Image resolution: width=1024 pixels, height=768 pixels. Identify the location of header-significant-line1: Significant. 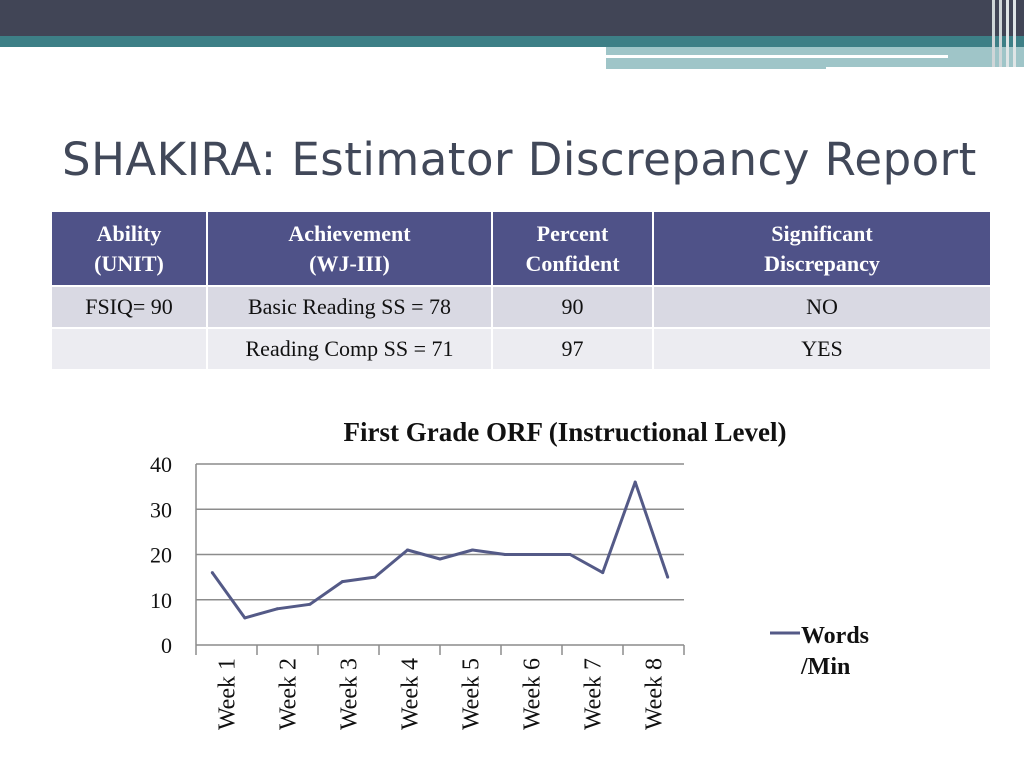
(822, 233).